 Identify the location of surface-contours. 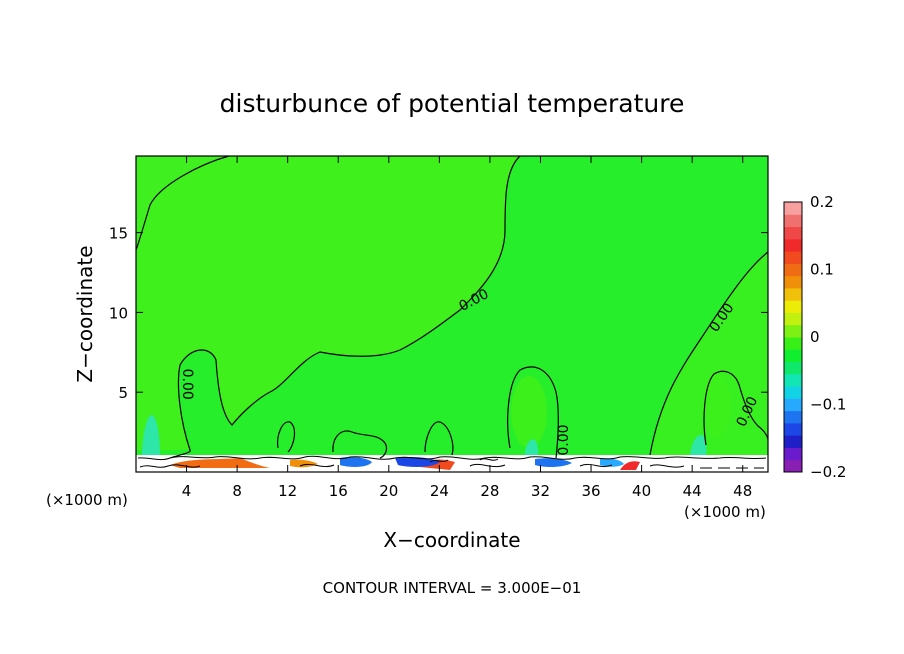
(452, 462).